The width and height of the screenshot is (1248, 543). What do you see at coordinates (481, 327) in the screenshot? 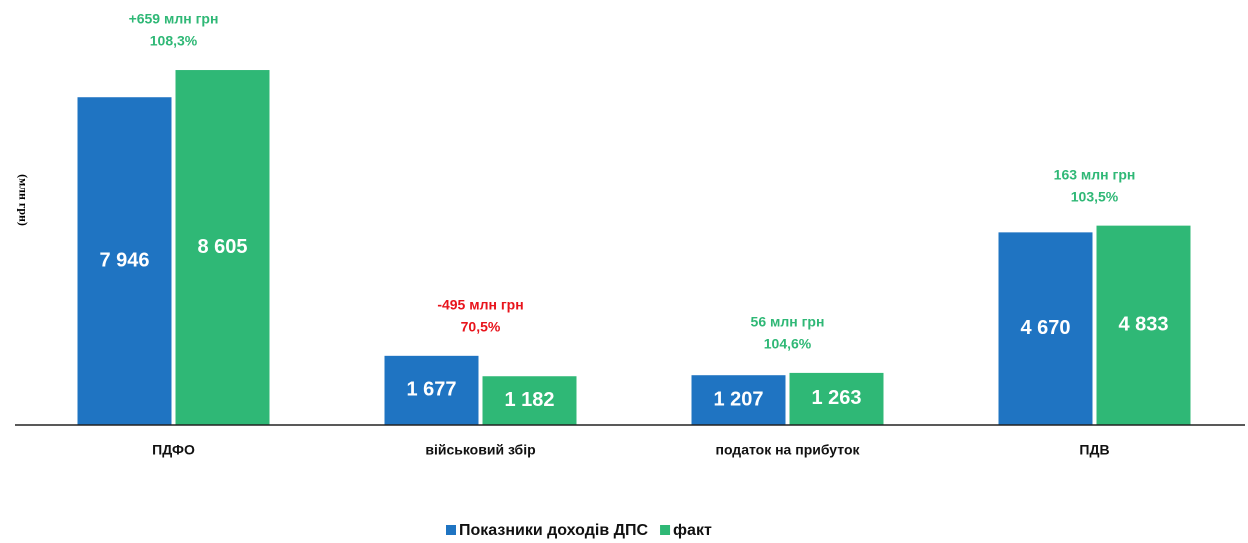
I see `annotation: 70,5%` at bounding box center [481, 327].